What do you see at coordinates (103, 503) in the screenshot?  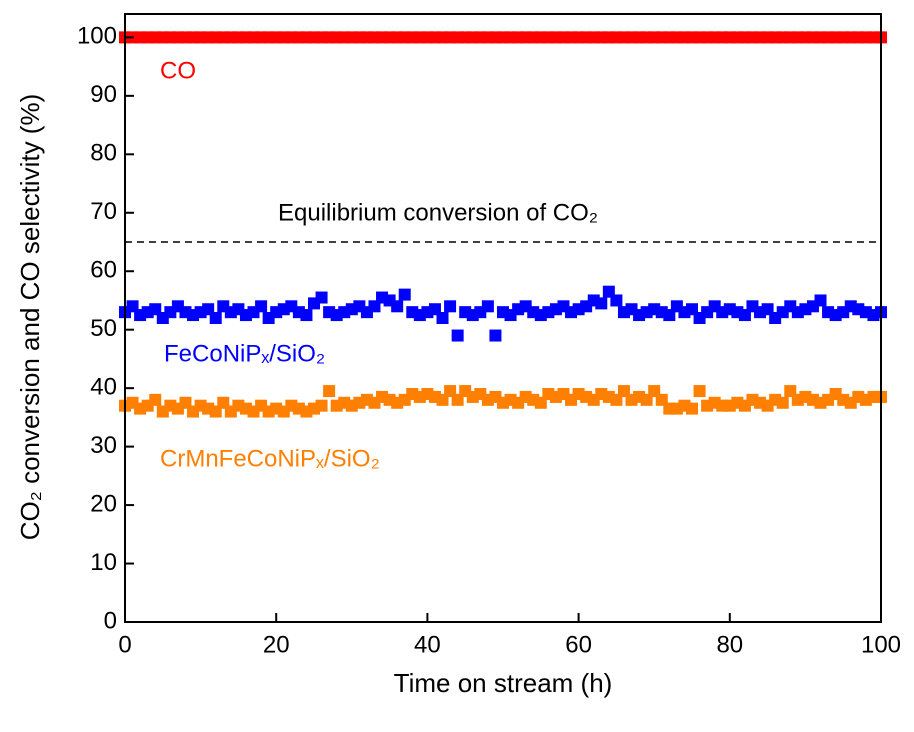 I see `y-tick-label: 20` at bounding box center [103, 503].